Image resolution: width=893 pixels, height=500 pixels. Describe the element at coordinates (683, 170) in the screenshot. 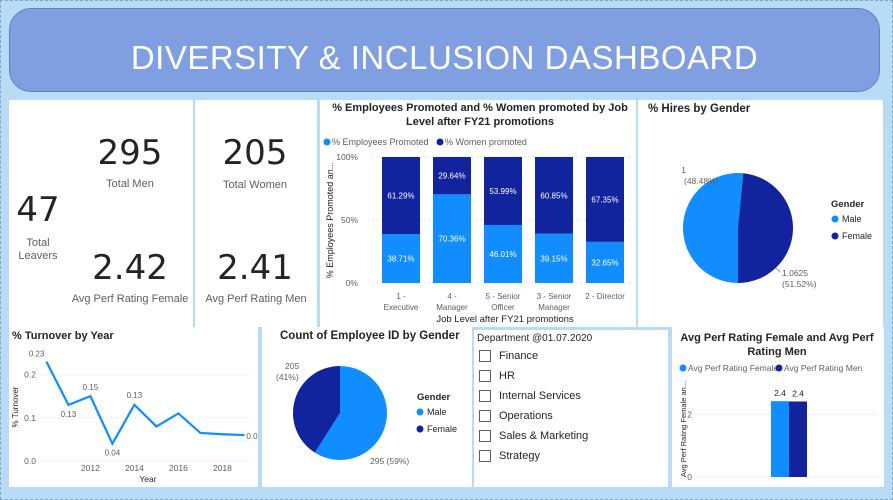

I see `data-label: 1` at that location.